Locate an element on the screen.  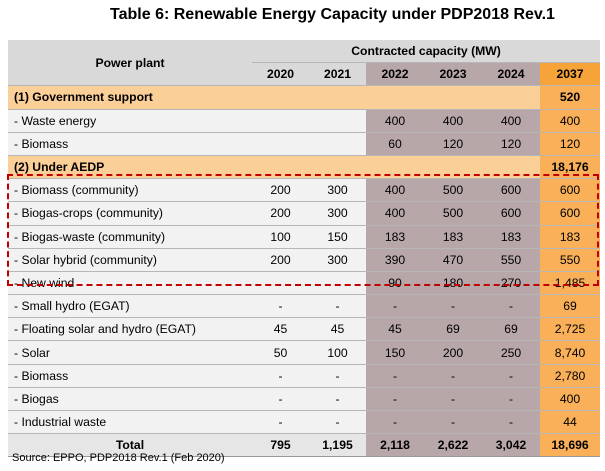
group-row: (2) Under AEDP 18,176 is located at coordinates (304, 167).